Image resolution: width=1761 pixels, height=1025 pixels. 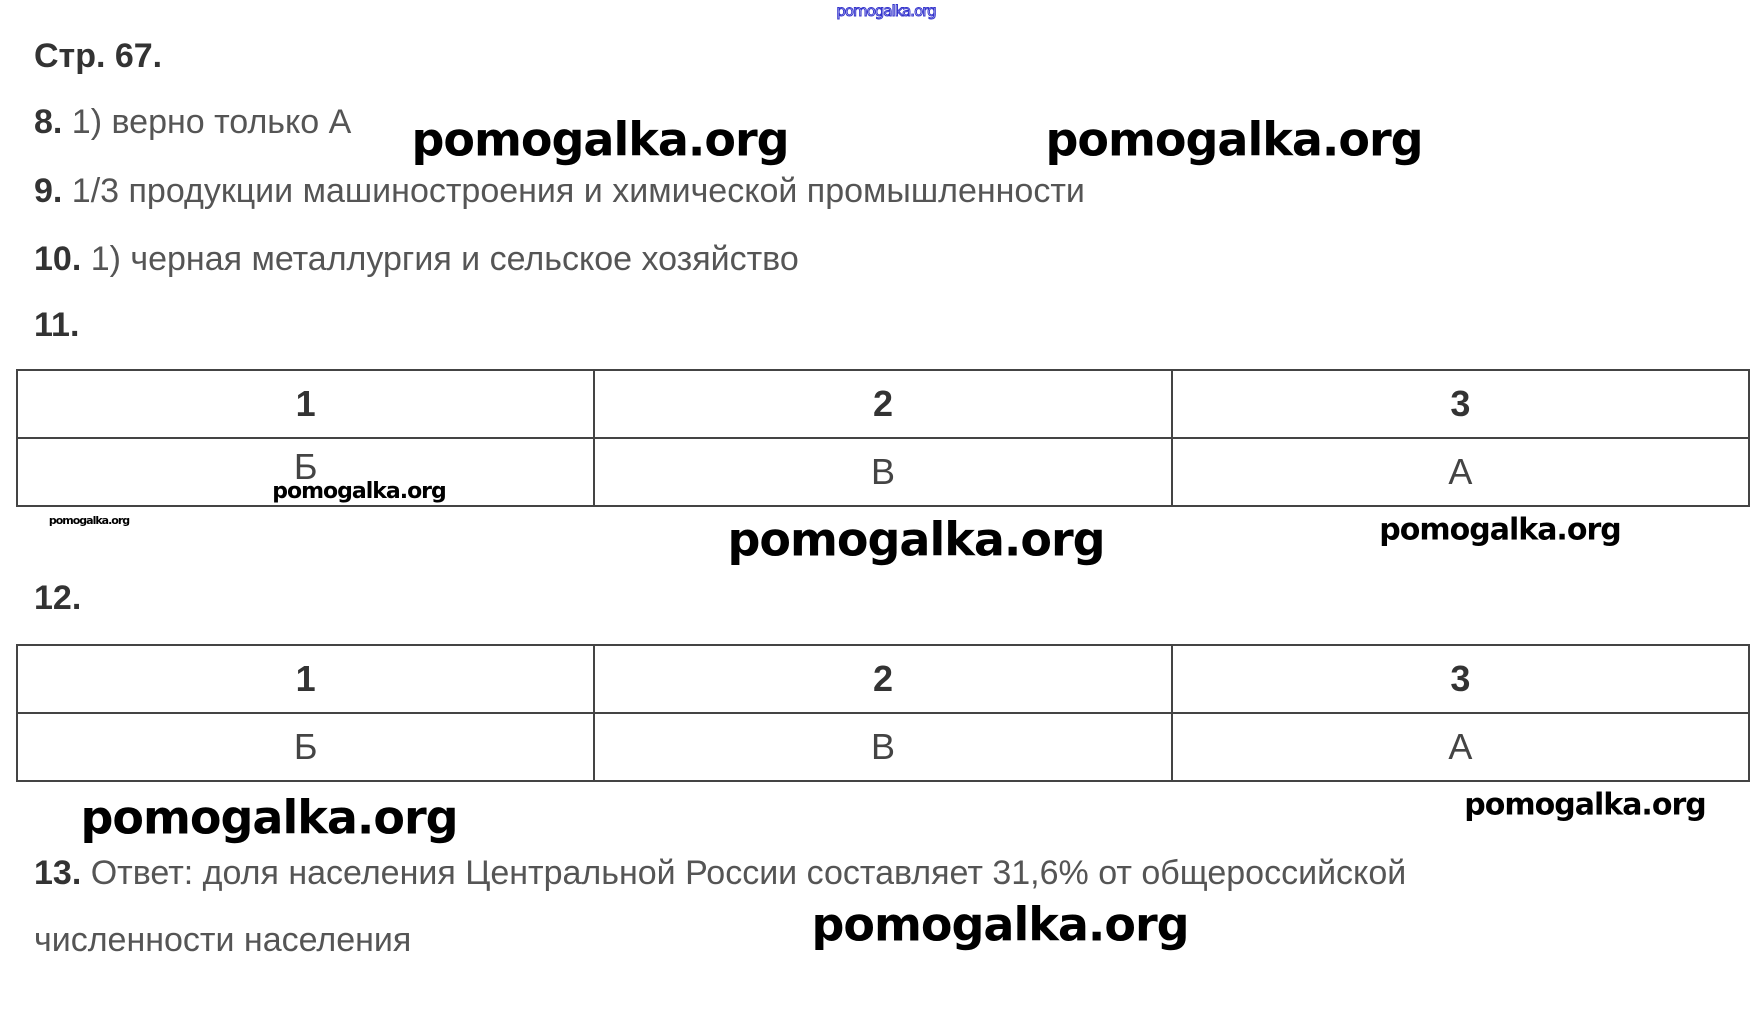 I want to click on answer-number: 8., so click(x=48, y=122).